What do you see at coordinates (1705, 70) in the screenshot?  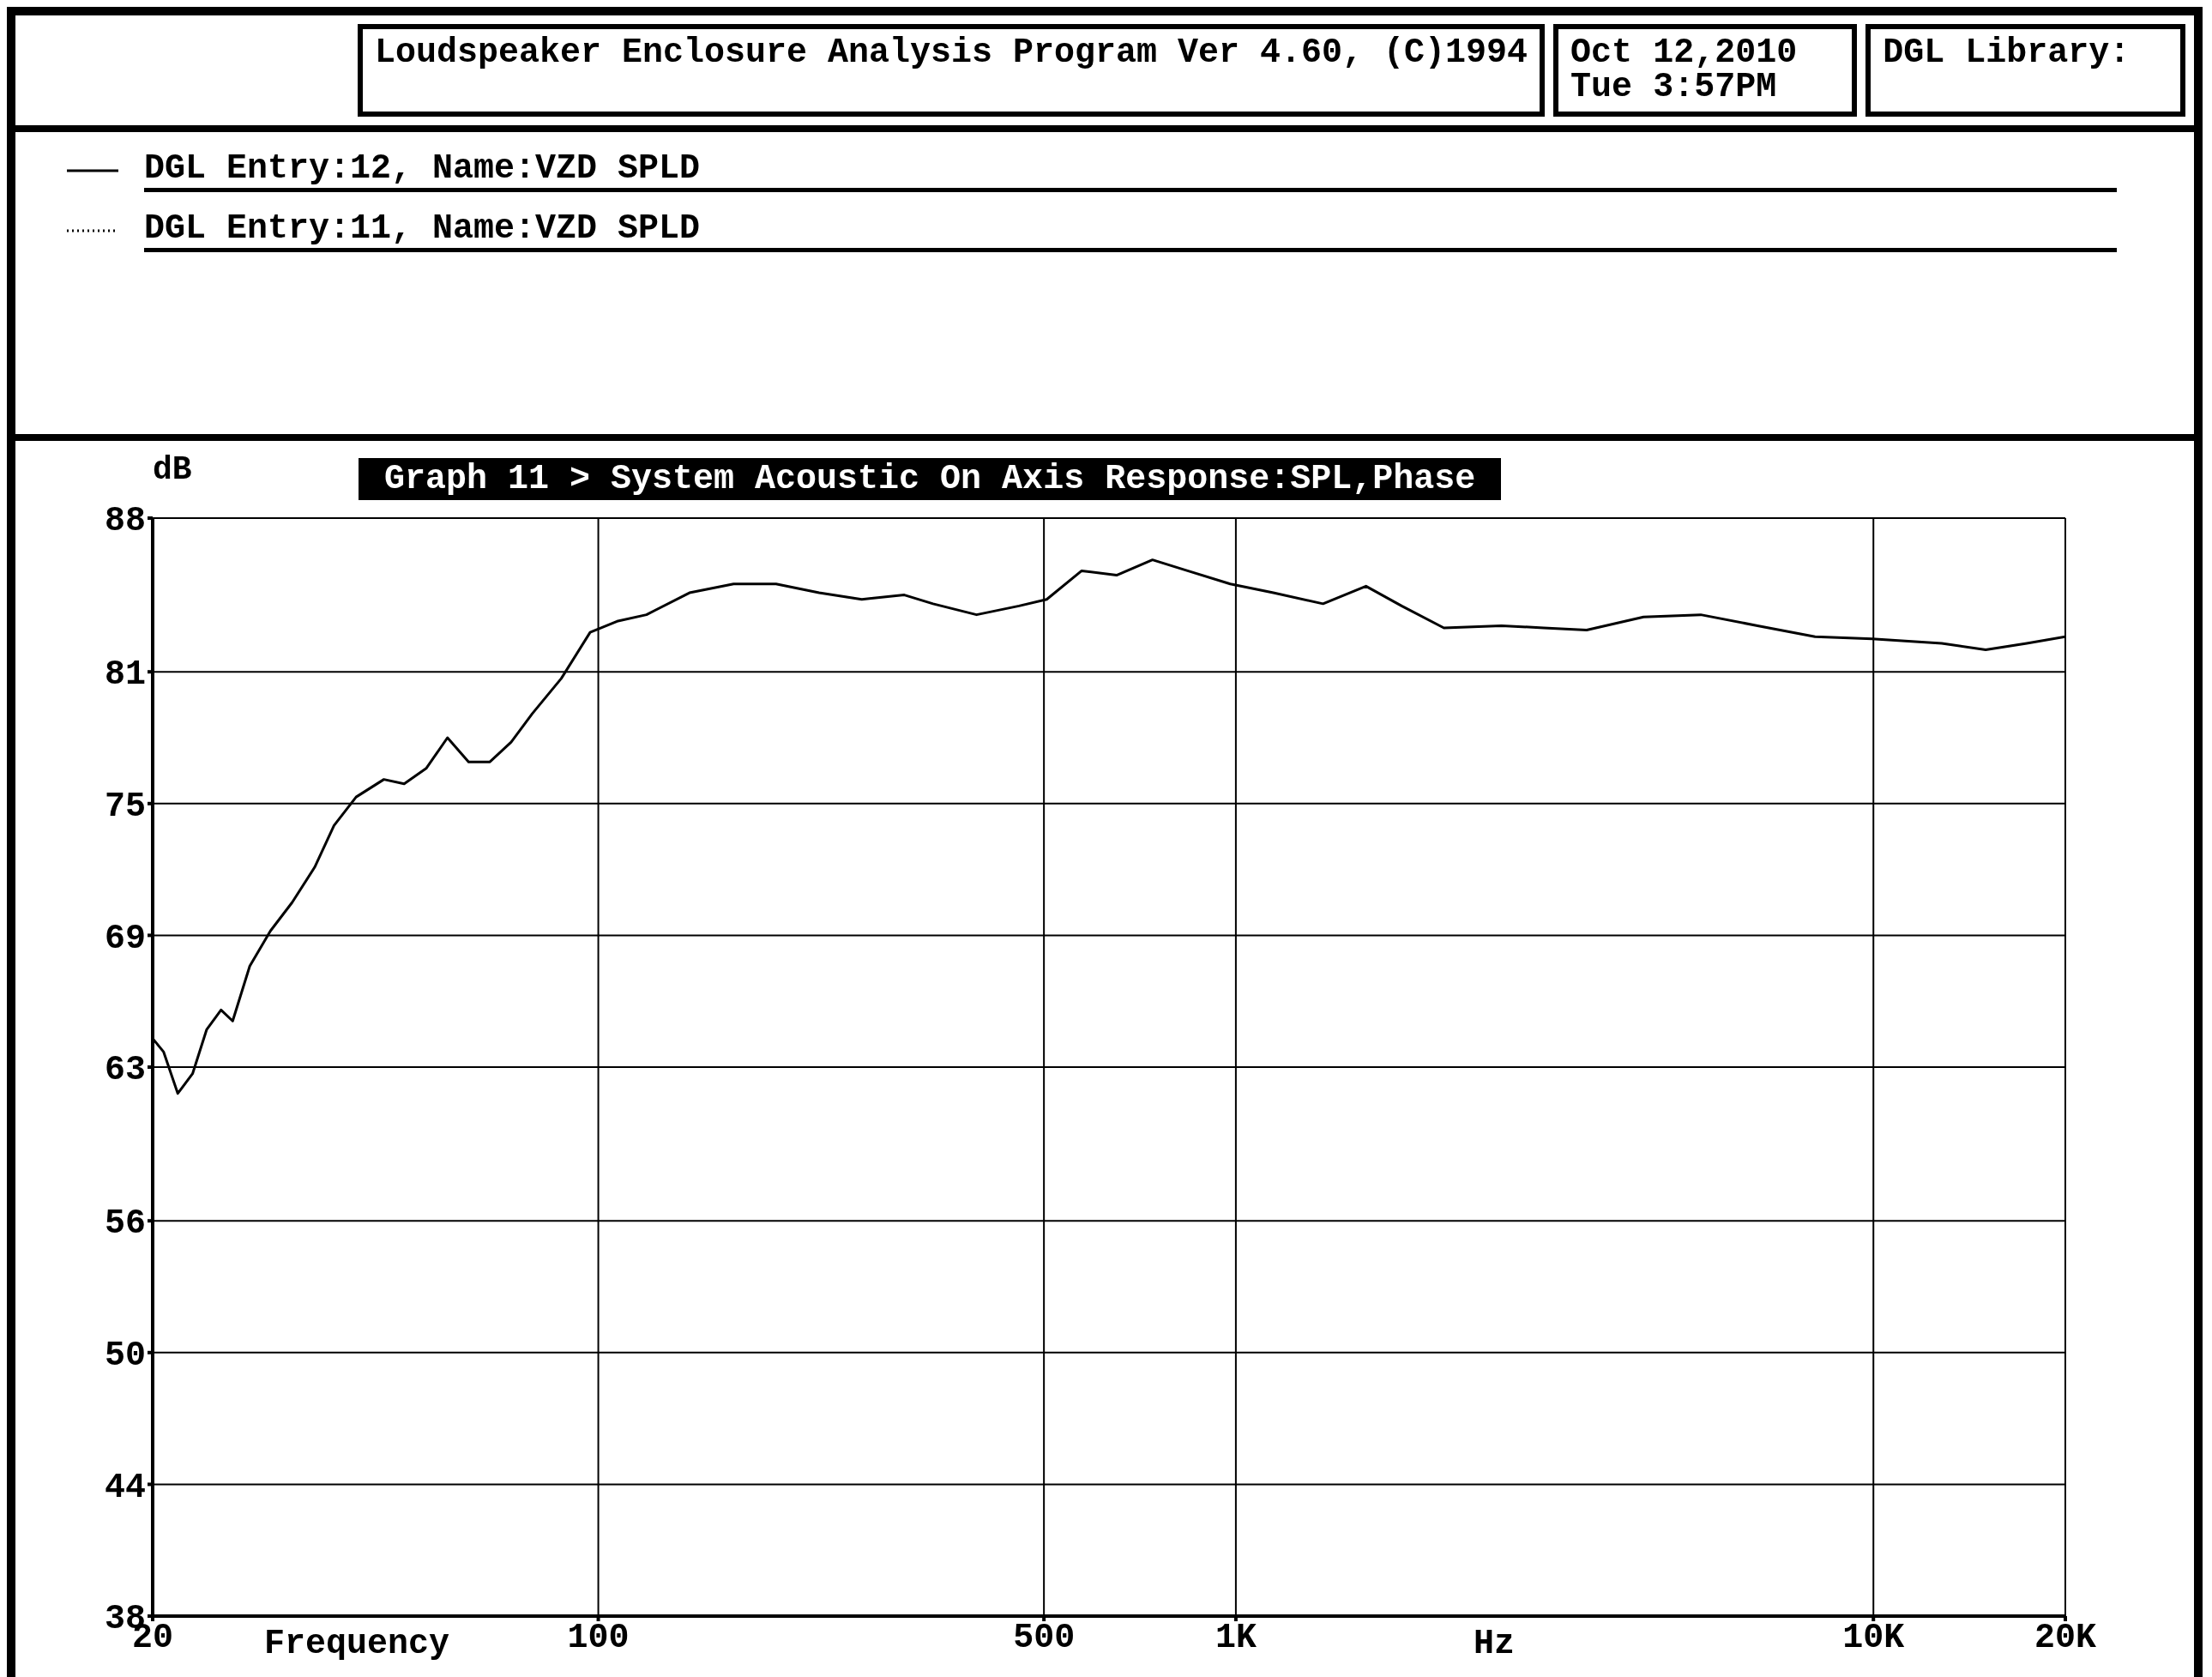 I see `text: Oct 12,2010 Tue 3:57PM` at bounding box center [1705, 70].